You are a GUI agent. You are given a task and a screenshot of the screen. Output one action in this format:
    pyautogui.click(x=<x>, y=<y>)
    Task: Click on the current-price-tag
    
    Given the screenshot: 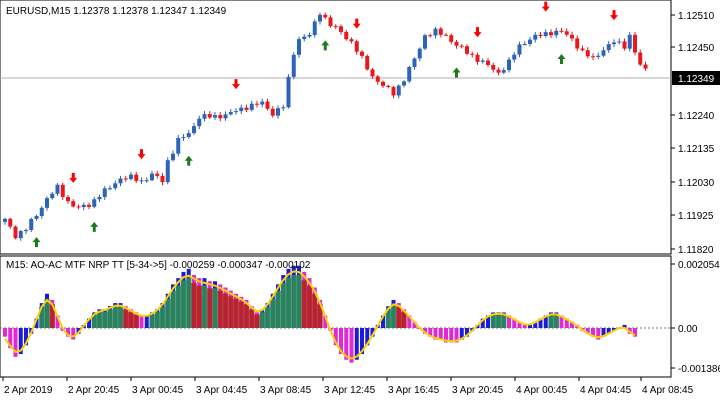 What is the action you would take?
    pyautogui.click(x=696, y=78)
    